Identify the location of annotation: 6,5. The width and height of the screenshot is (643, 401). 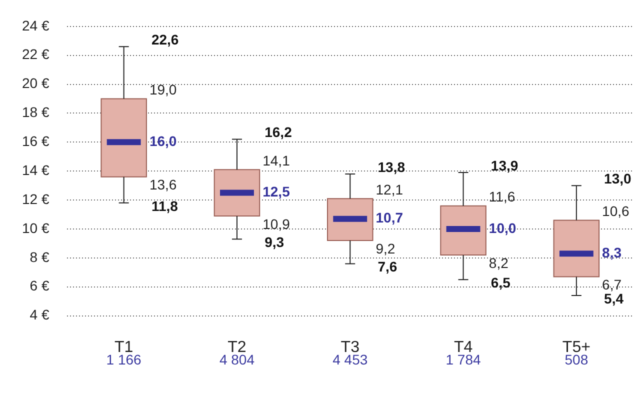
(500, 282).